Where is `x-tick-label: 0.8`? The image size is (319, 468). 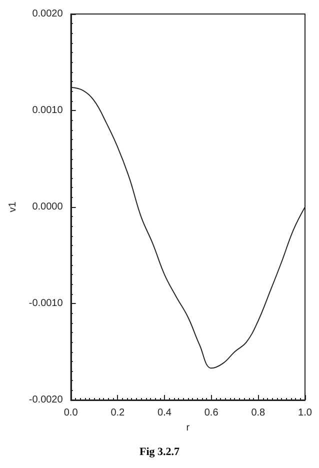 x-tick-label: 0.8 is located at coordinates (258, 413).